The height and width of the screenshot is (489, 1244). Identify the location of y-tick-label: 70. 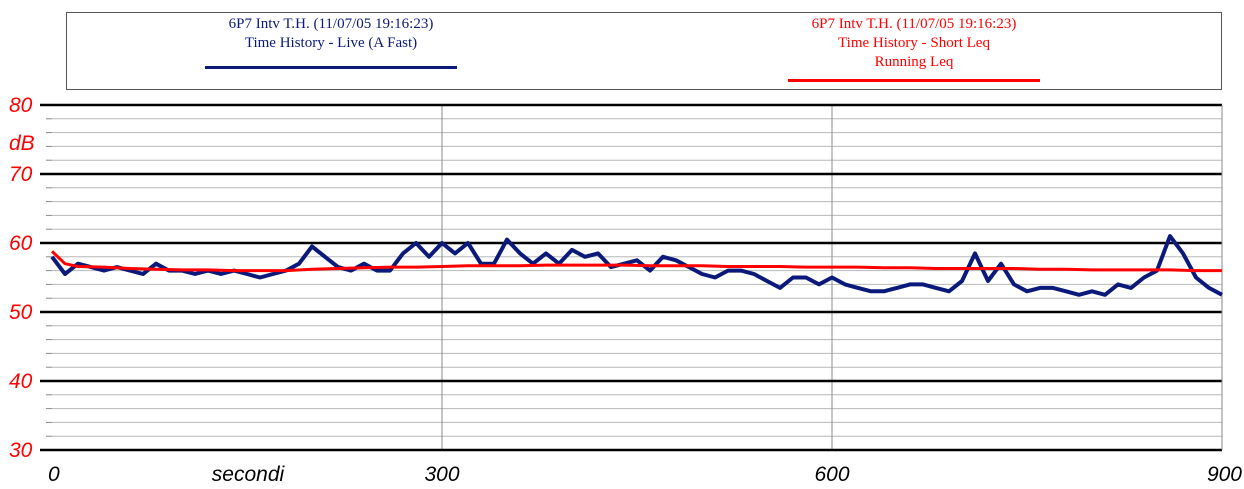
(21, 174).